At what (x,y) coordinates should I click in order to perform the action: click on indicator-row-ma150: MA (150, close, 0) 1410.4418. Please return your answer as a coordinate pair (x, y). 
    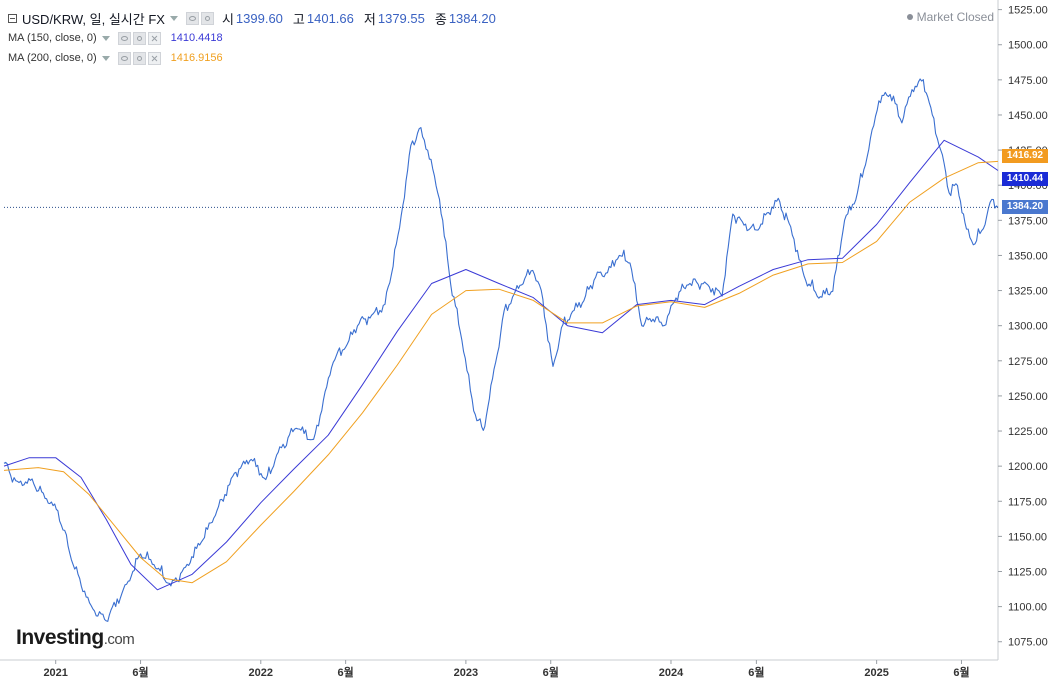
    Looking at the image, I should click on (252, 38).